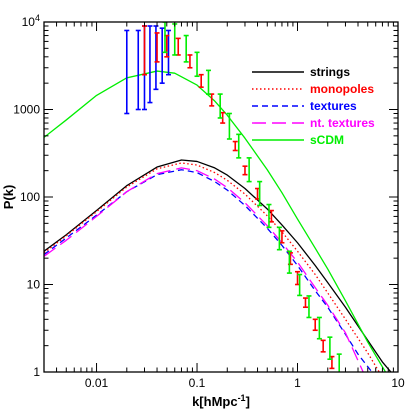  I want to click on y-tick-label: 100, so click(30, 197).